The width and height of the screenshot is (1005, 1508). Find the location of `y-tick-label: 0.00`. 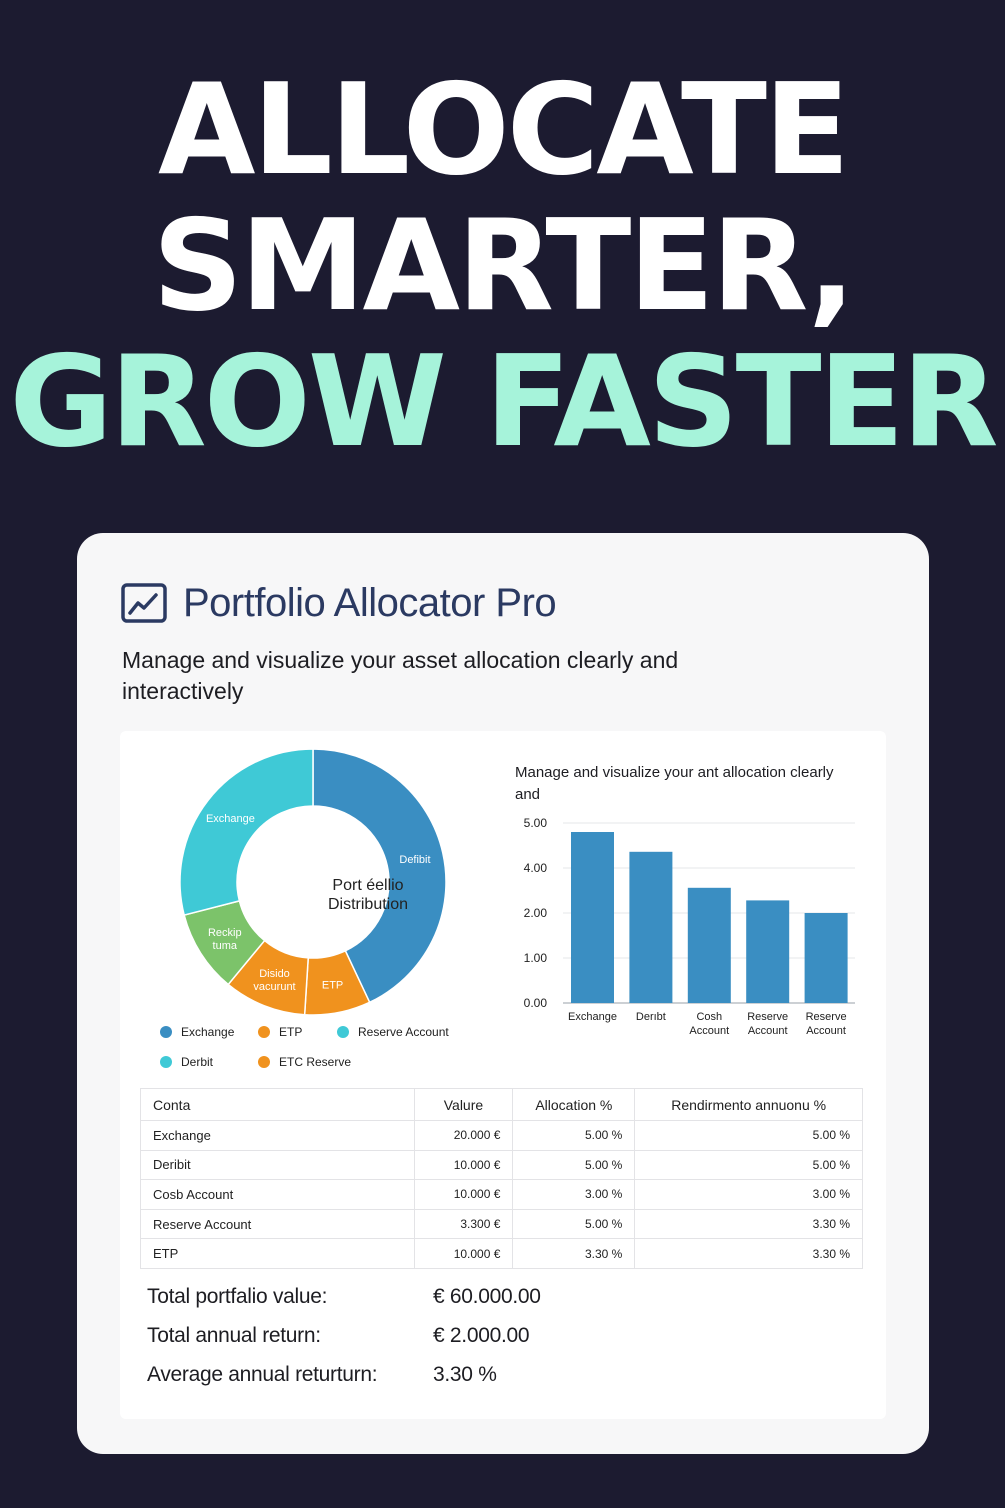

y-tick-label: 0.00 is located at coordinates (536, 1003).